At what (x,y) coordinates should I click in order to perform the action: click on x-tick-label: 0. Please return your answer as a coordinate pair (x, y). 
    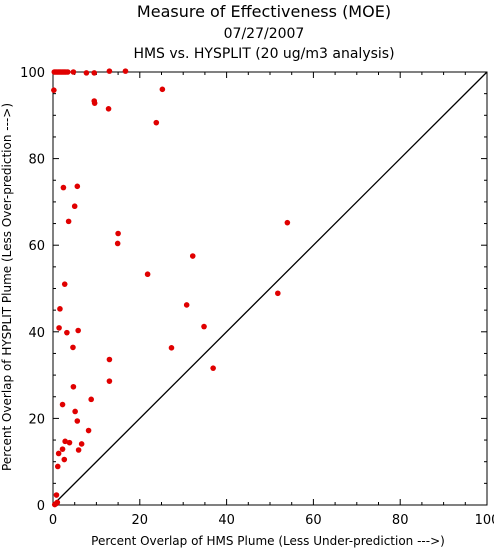
    Looking at the image, I should click on (53, 520).